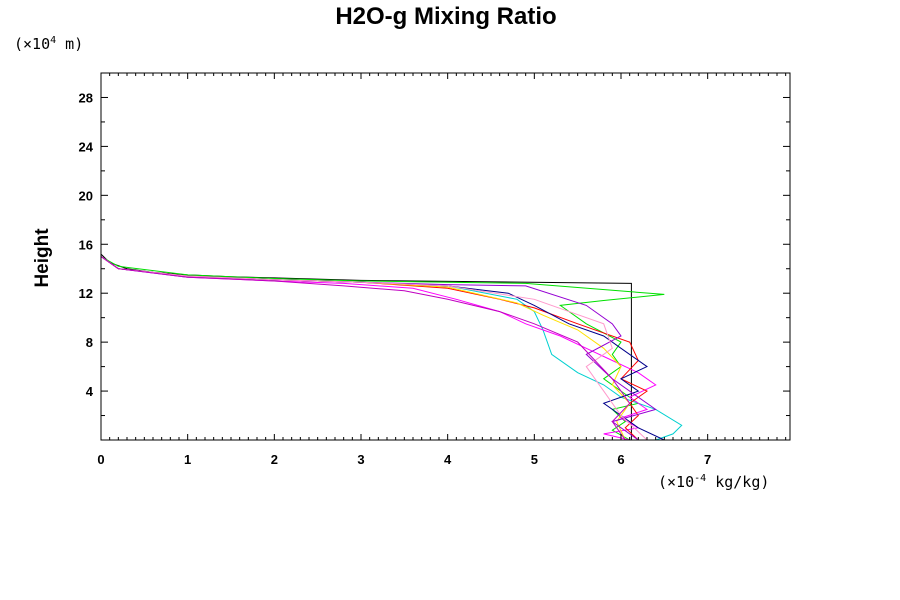  I want to click on x-tick-label: 5, so click(534, 459).